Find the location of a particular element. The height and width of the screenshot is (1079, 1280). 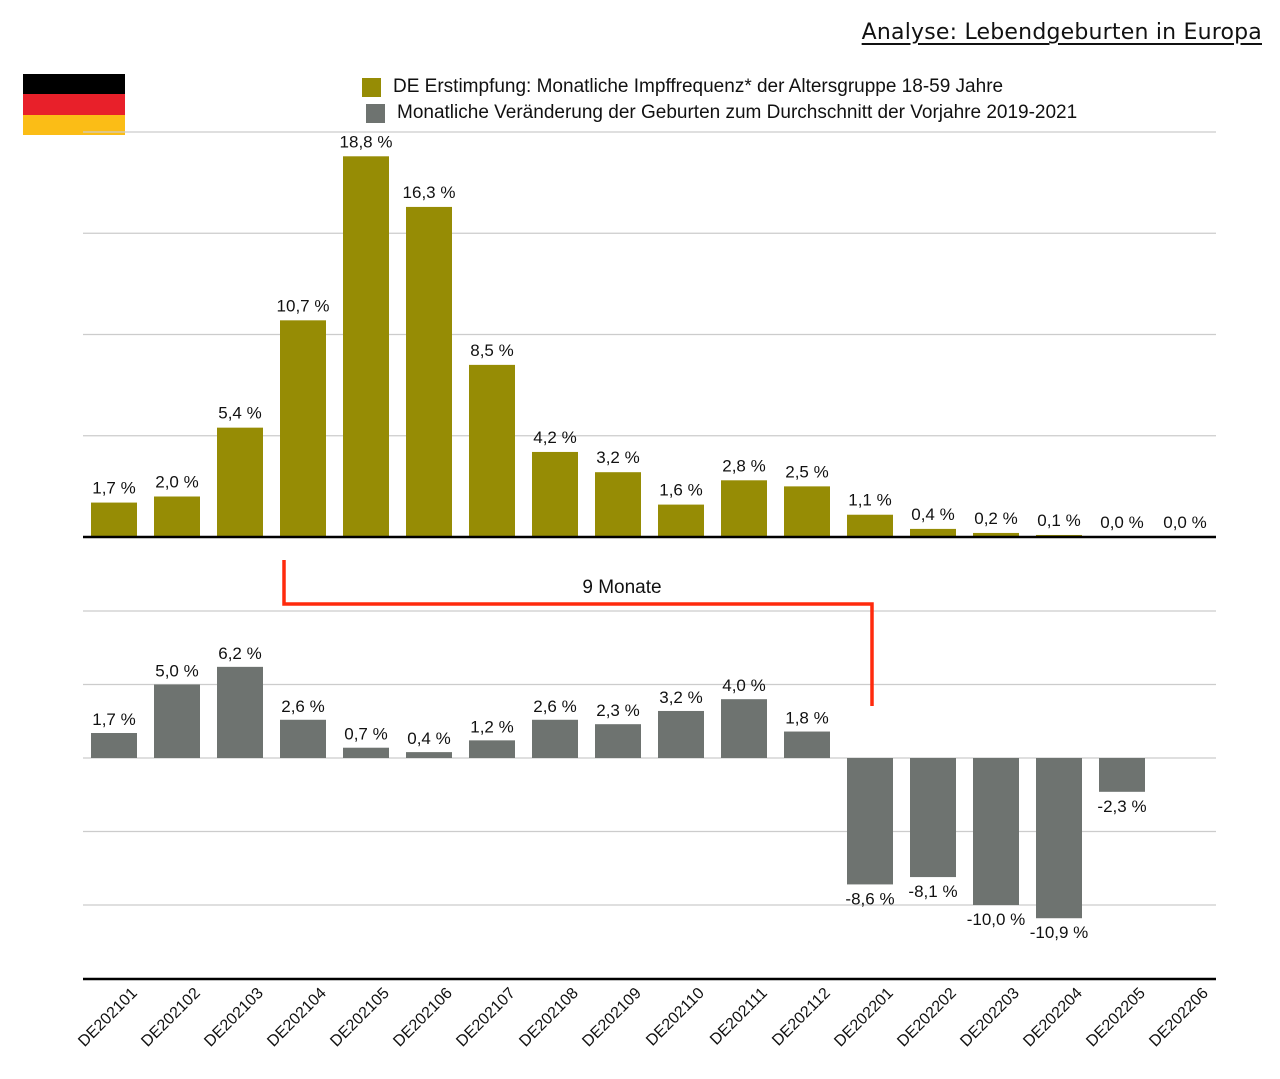

x-tick-label: DE202109 is located at coordinates (612, 1018).